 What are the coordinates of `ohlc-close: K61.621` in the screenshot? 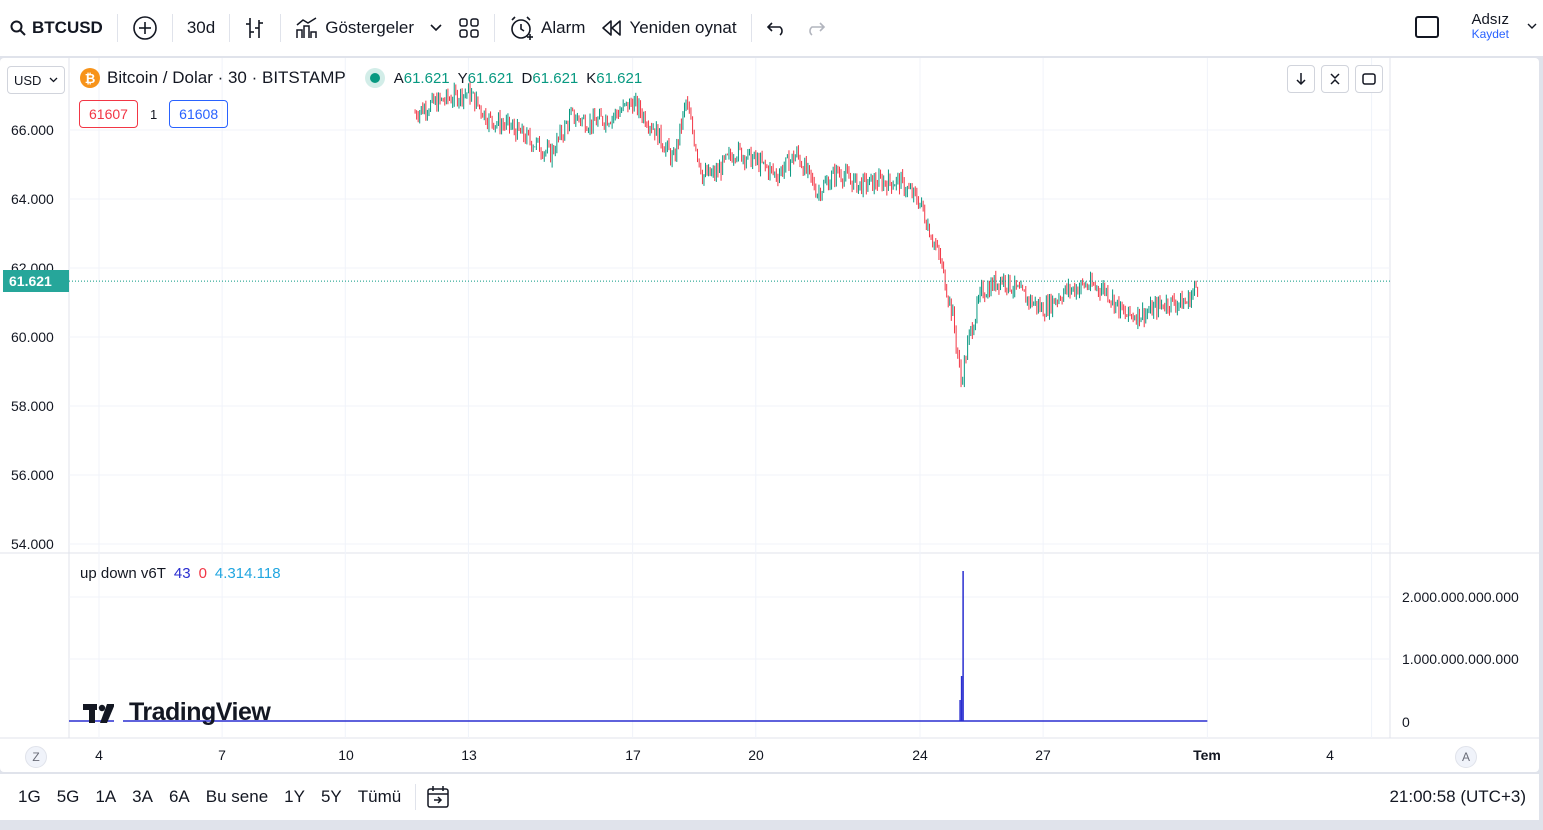 It's located at (614, 78).